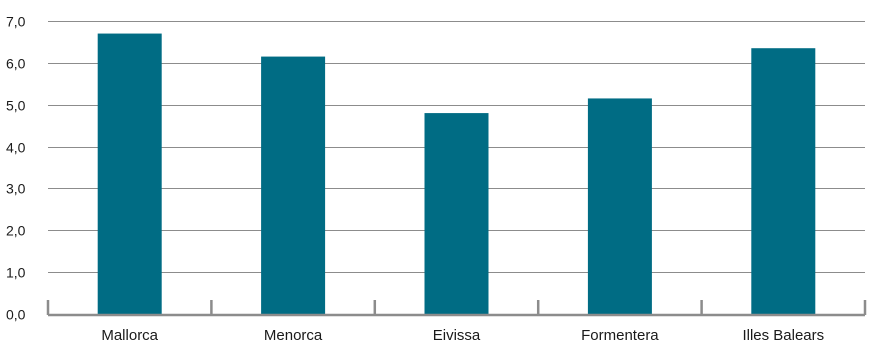  Describe the element at coordinates (16, 189) in the screenshot. I see `y-tick-label: 3,0` at that location.